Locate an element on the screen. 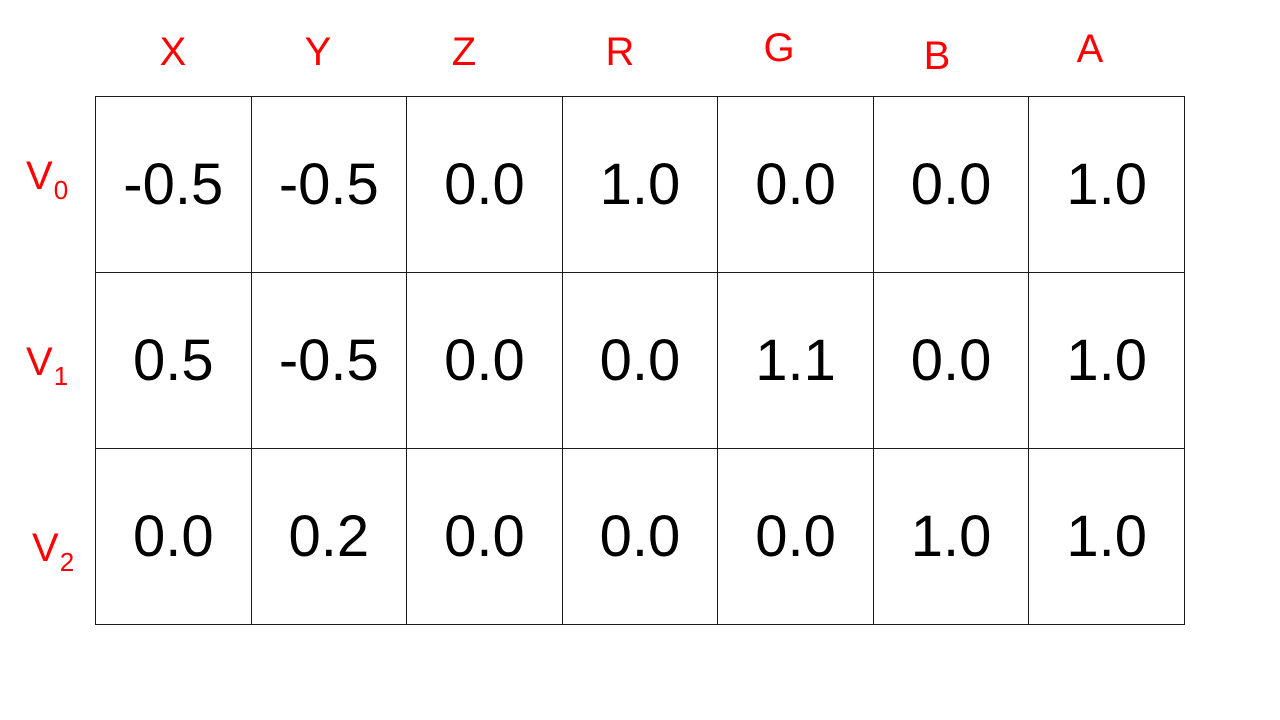  row-label-v2: V2 is located at coordinates (53, 555).